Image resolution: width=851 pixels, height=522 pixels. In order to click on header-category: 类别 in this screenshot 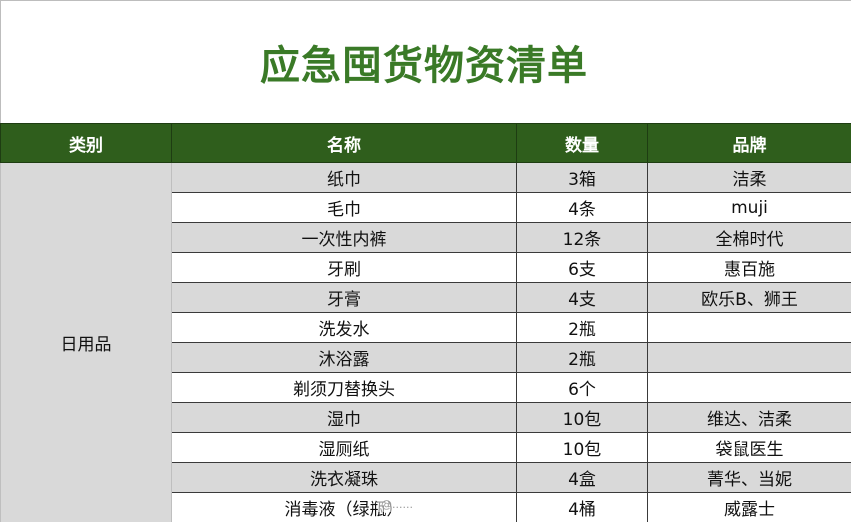, I will do `click(86, 143)`.